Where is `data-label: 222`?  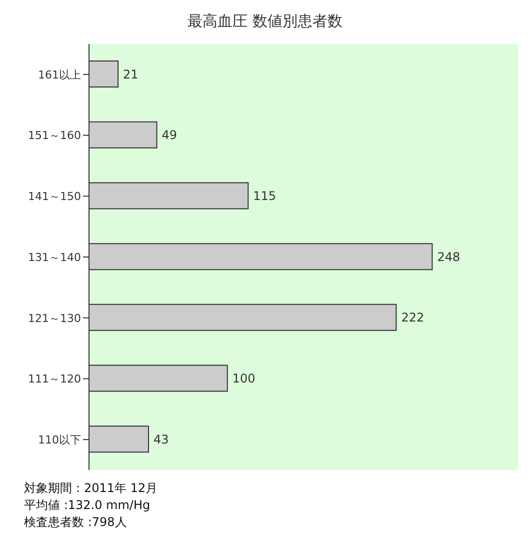
data-label: 222 is located at coordinates (412, 317).